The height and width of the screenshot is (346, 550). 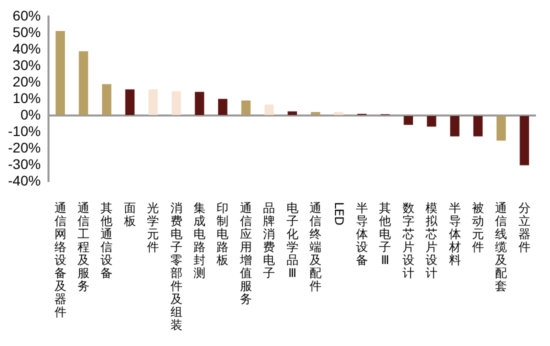 I want to click on y-tick-label: 60%, so click(x=26, y=15).